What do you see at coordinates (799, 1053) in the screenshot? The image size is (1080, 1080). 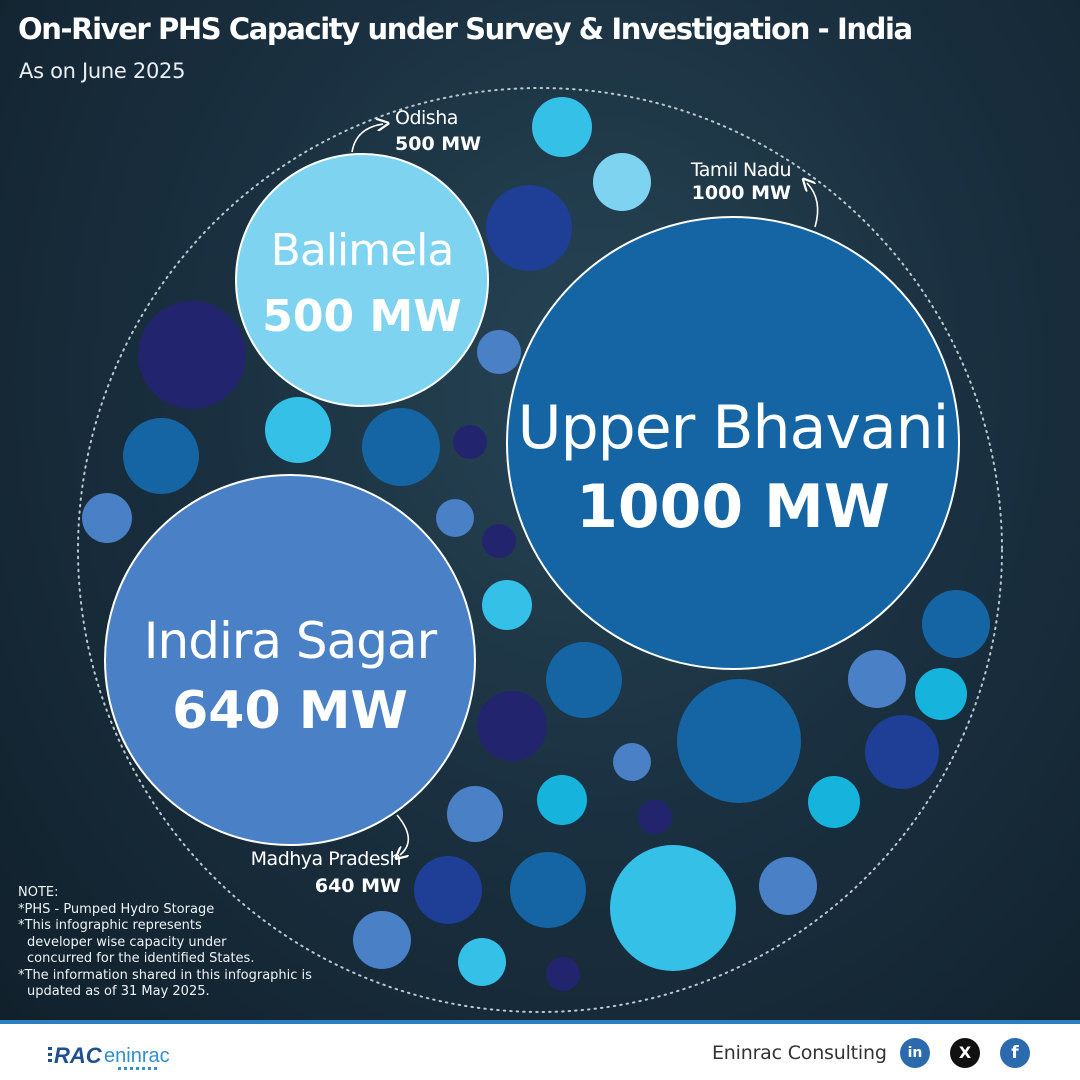 I see `company-name: Eninrac Consulting` at bounding box center [799, 1053].